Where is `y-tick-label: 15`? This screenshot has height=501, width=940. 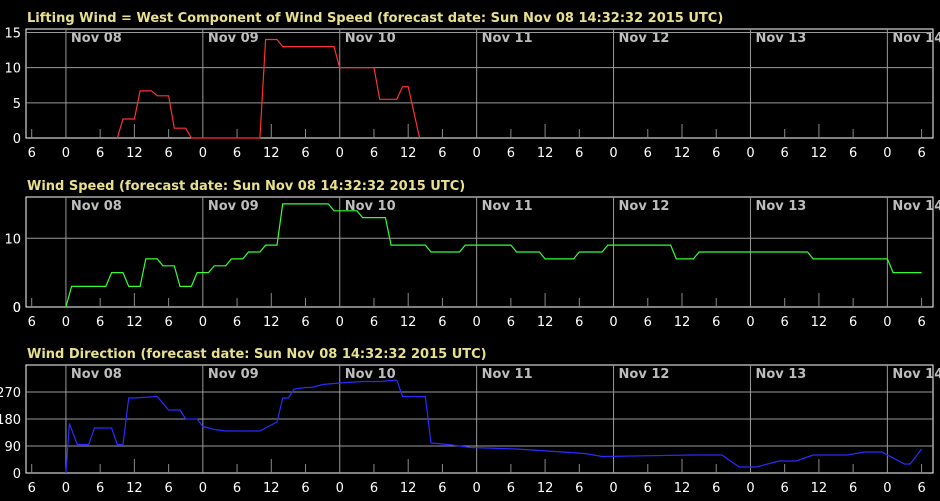
y-tick-label: 15 is located at coordinates (12, 34).